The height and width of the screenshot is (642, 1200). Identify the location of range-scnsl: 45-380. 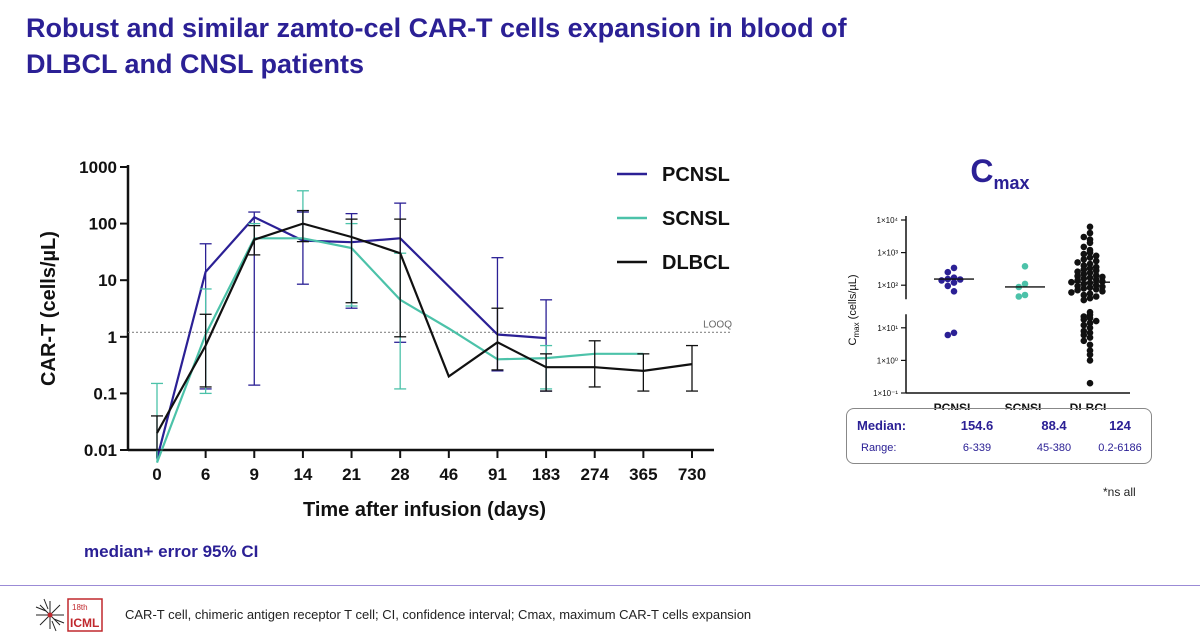
(1054, 448).